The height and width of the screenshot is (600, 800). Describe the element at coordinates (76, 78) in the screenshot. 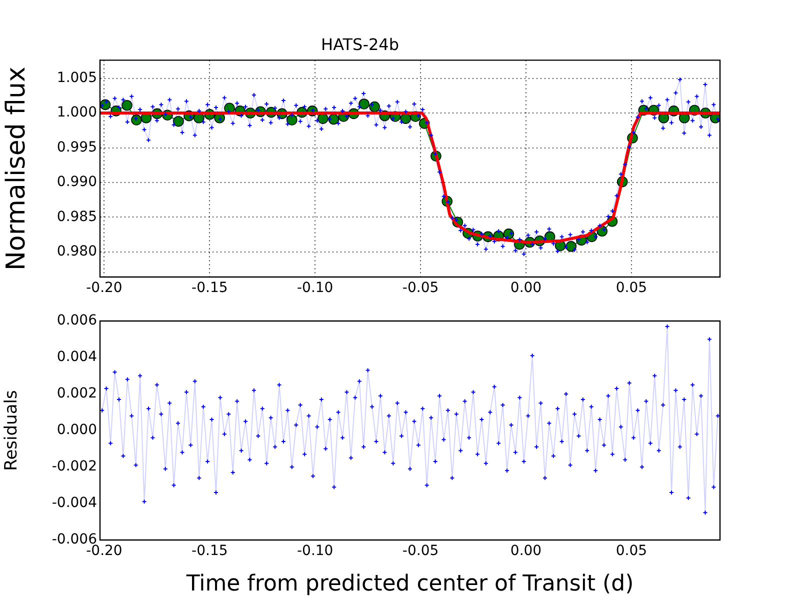

I see `y-tick-label: 1.005` at that location.